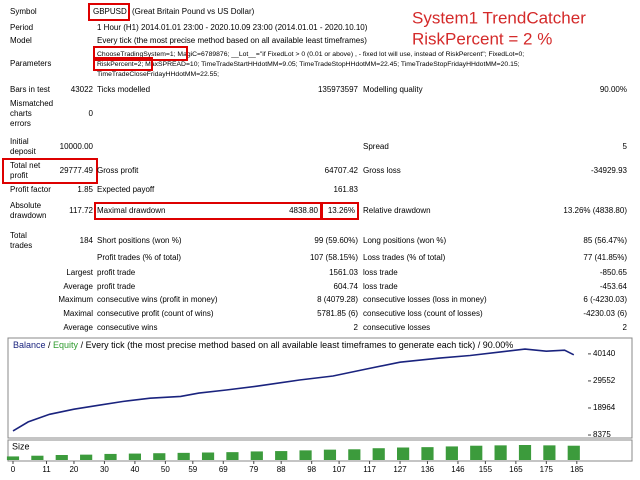 Image resolution: width=640 pixels, height=480 pixels. Describe the element at coordinates (20, 123) in the screenshot. I see `cell-label: errors` at that location.